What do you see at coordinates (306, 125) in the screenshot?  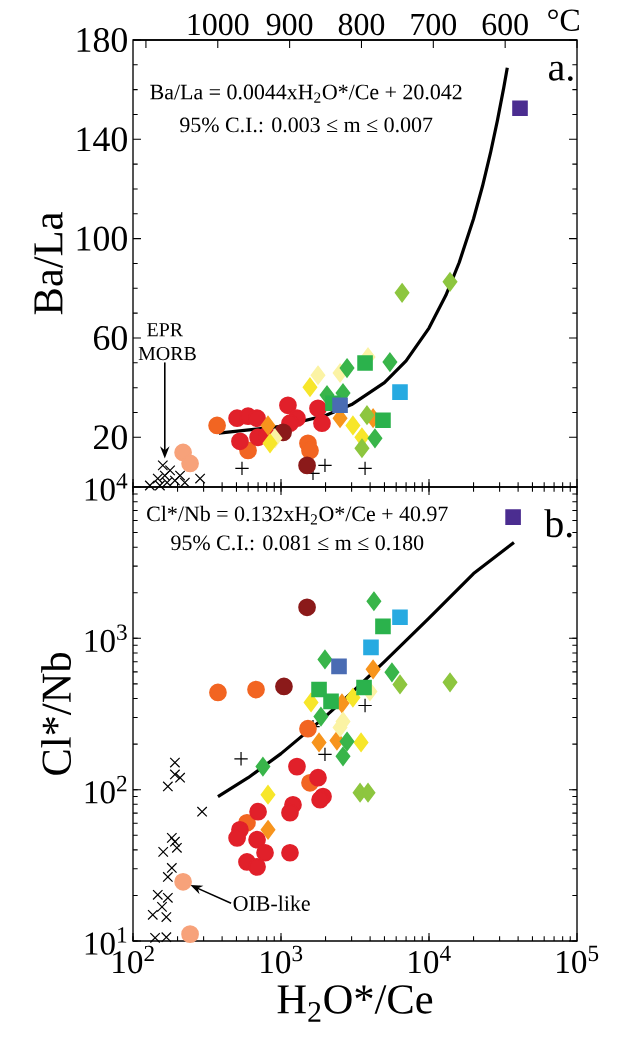 I see `annotation: 95% C.I.: 0.003 ≤ m ≤ 0.007` at bounding box center [306, 125].